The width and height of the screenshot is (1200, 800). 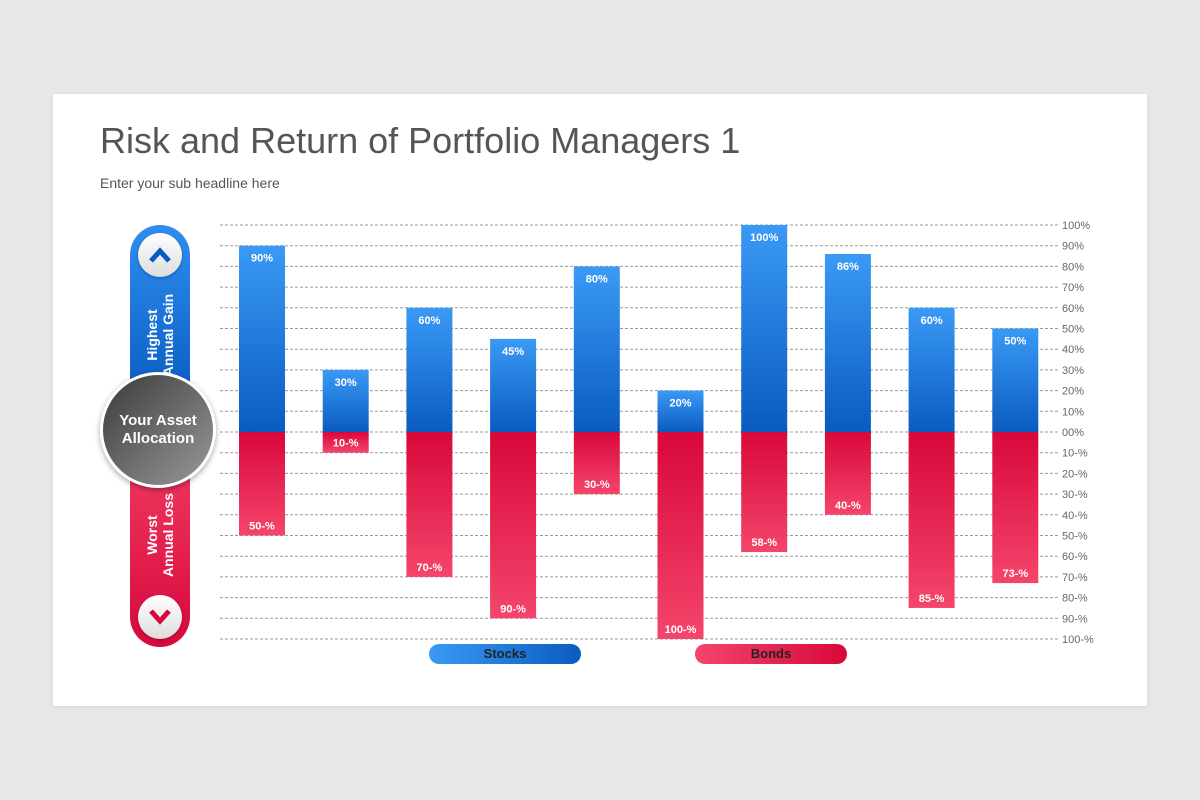 I want to click on bar-data-label: 50%, so click(x=1015, y=342).